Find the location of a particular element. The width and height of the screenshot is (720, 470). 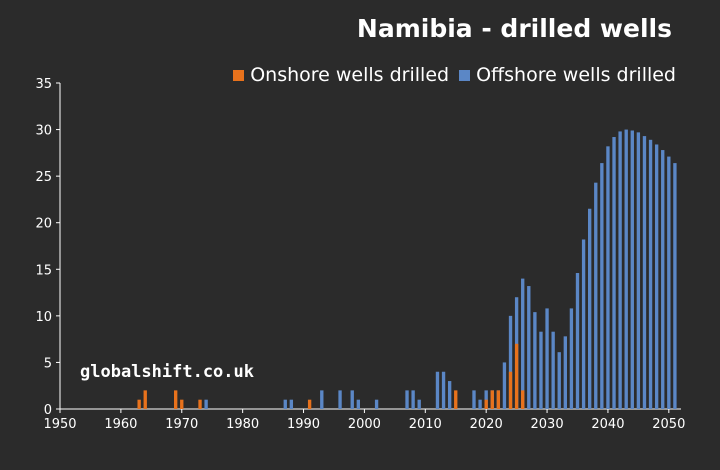

bar-offshore-2033 is located at coordinates (565, 372).